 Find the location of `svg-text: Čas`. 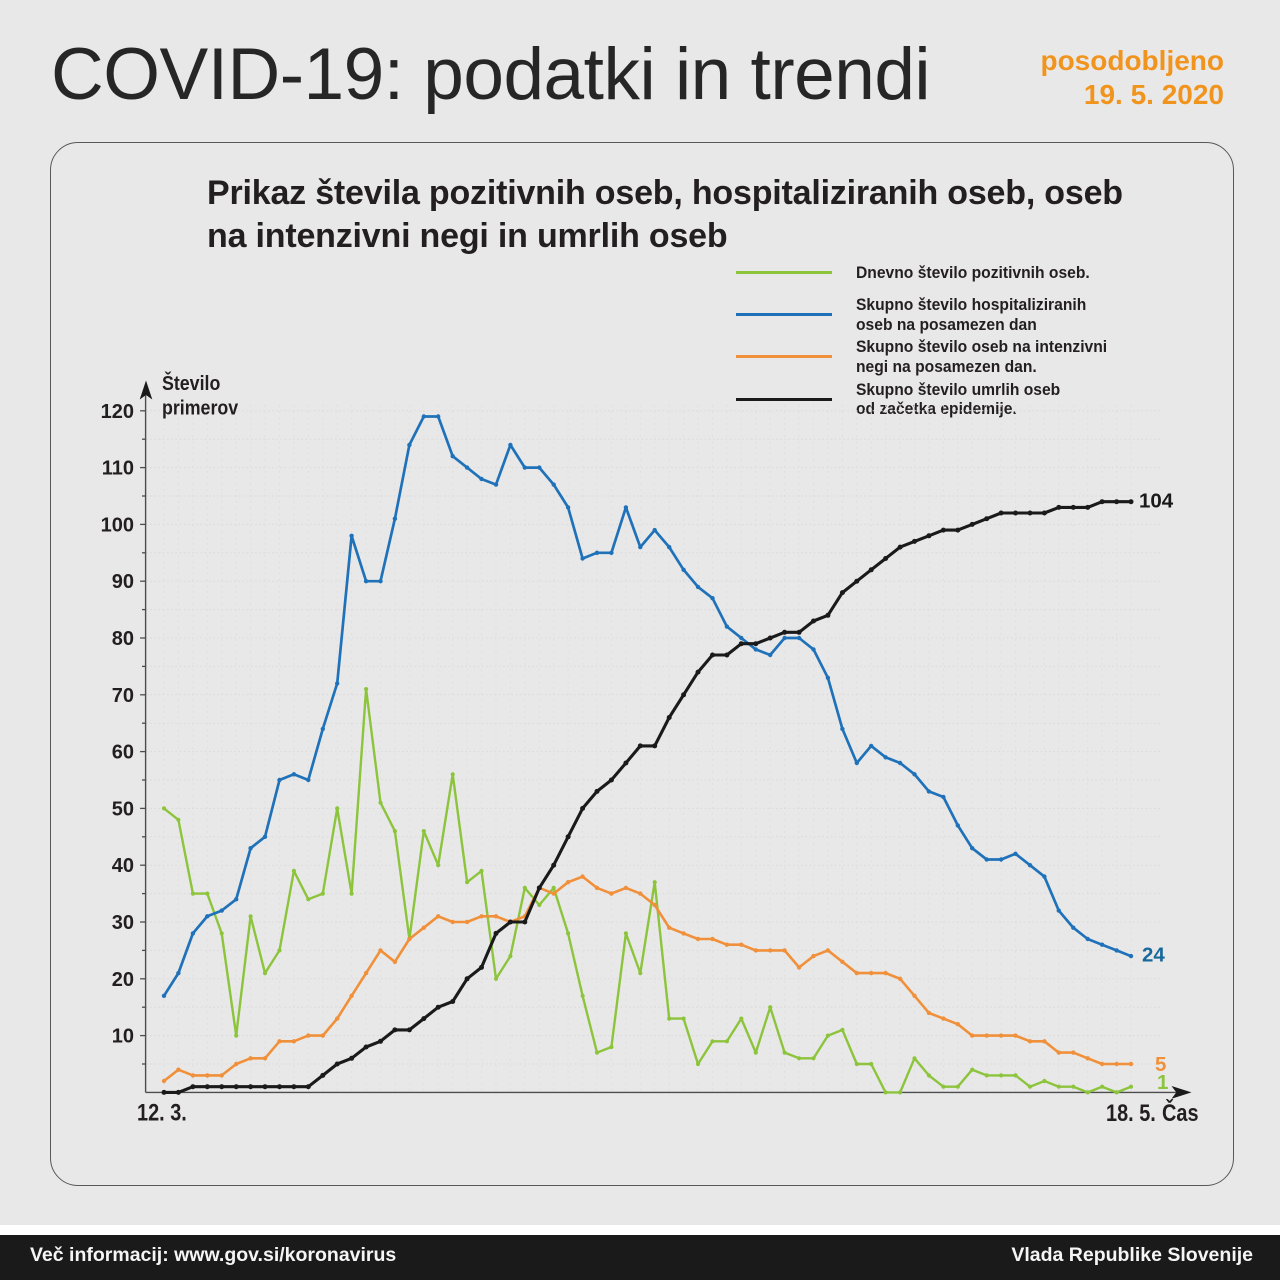

svg-text: Čas is located at coordinates (1180, 1112).